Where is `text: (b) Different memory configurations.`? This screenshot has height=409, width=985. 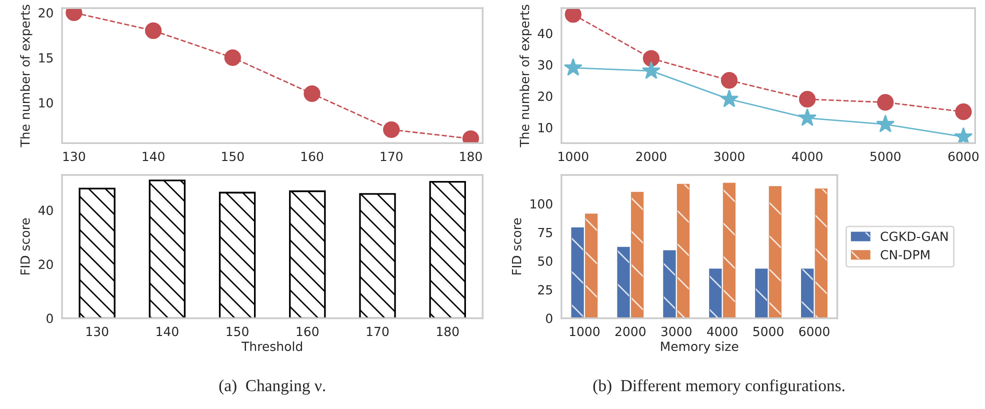 text: (b) Different memory configurations. is located at coordinates (718, 387).